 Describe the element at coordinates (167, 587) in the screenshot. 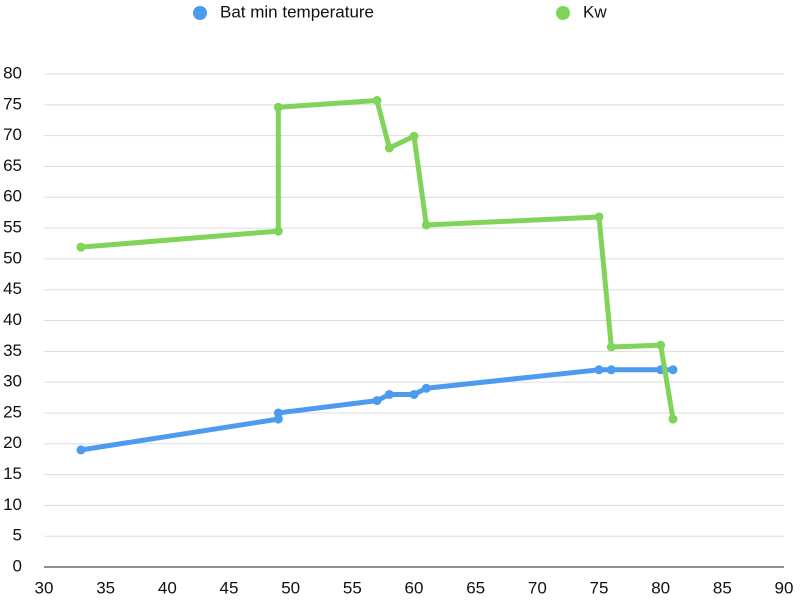

I see `x-tick-label: 40` at that location.